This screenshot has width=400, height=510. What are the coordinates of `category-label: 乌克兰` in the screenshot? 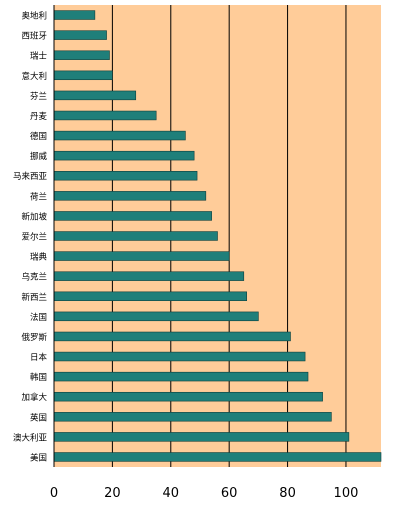 It's located at (34, 277).